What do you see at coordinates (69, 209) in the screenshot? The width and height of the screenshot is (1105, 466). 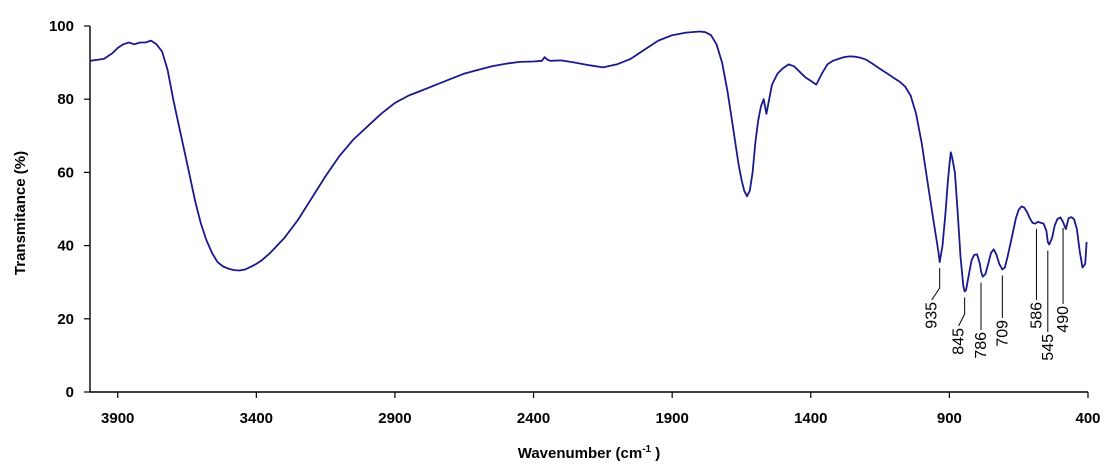 I see `y-axis-ticks: 0 20 40 60 80 100` at bounding box center [69, 209].